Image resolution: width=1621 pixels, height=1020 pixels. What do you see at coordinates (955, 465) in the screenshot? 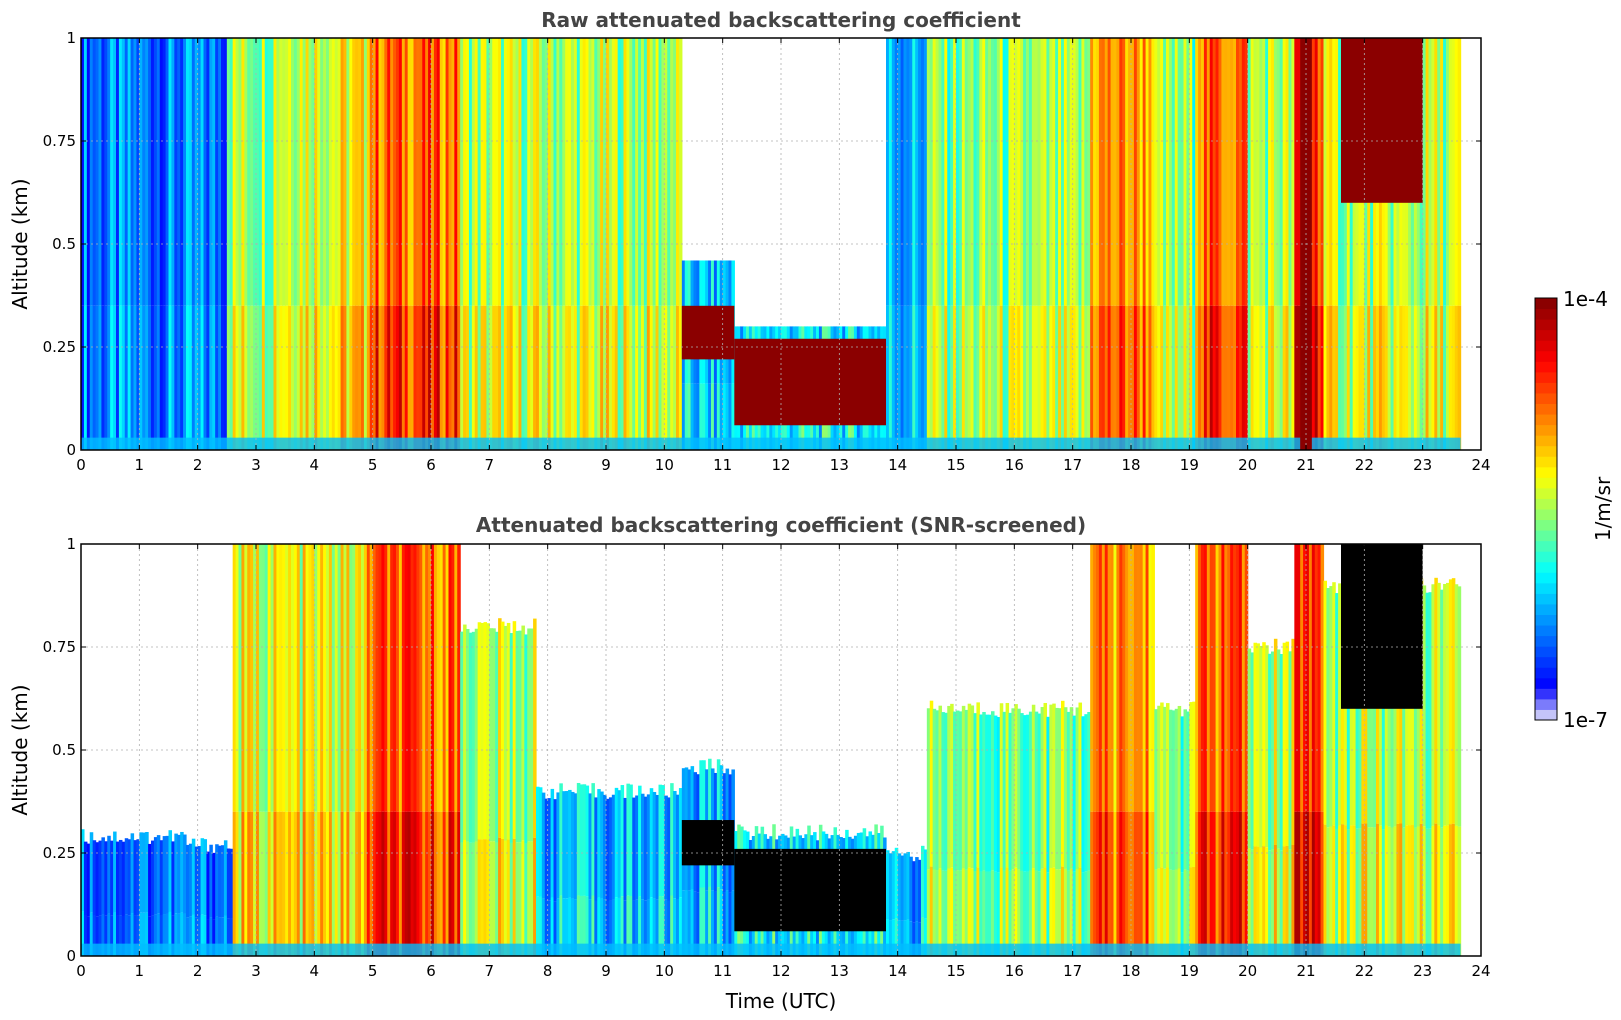
I see `x-tick-label: 15` at bounding box center [955, 465].